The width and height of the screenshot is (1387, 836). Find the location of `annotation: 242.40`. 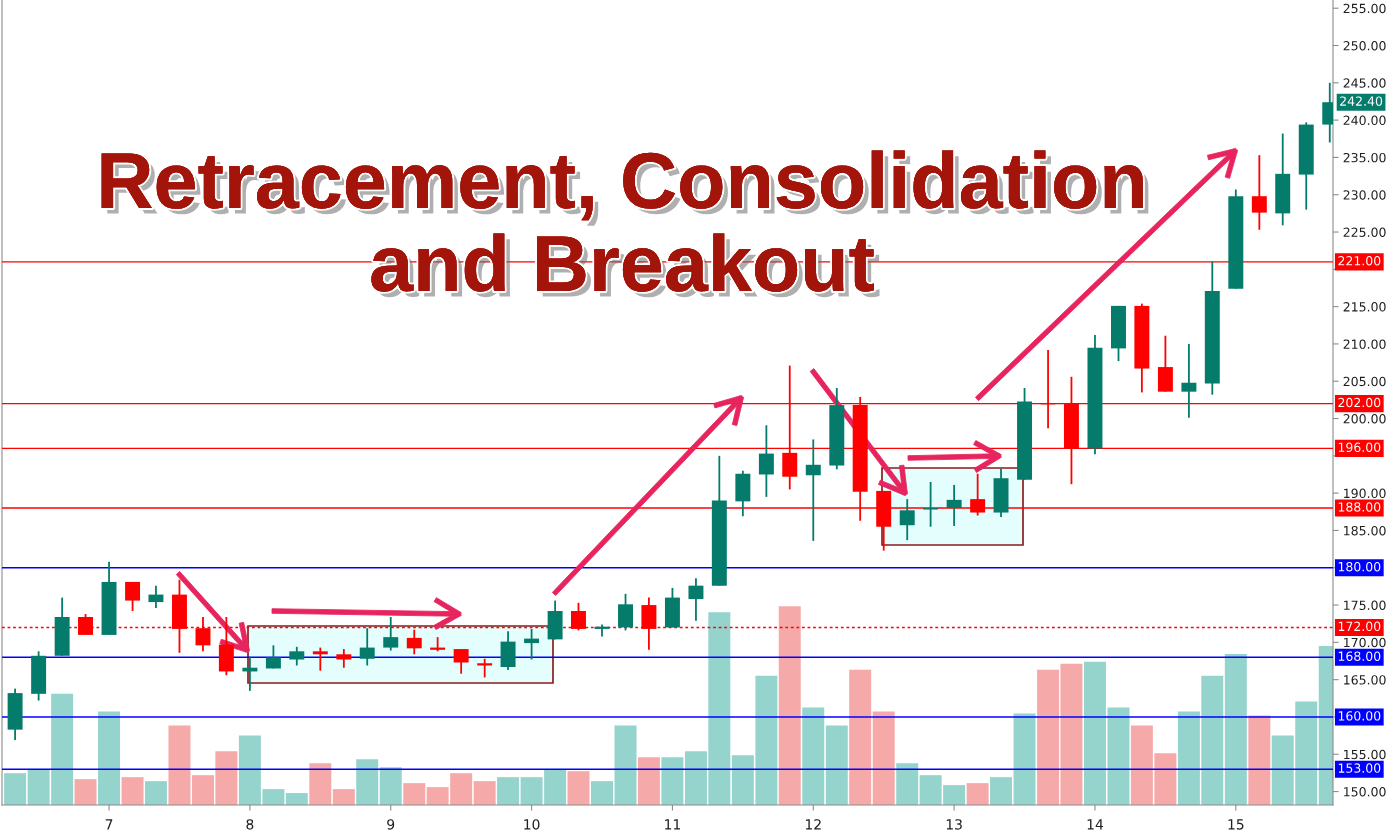

annotation: 242.40 is located at coordinates (1361, 101).